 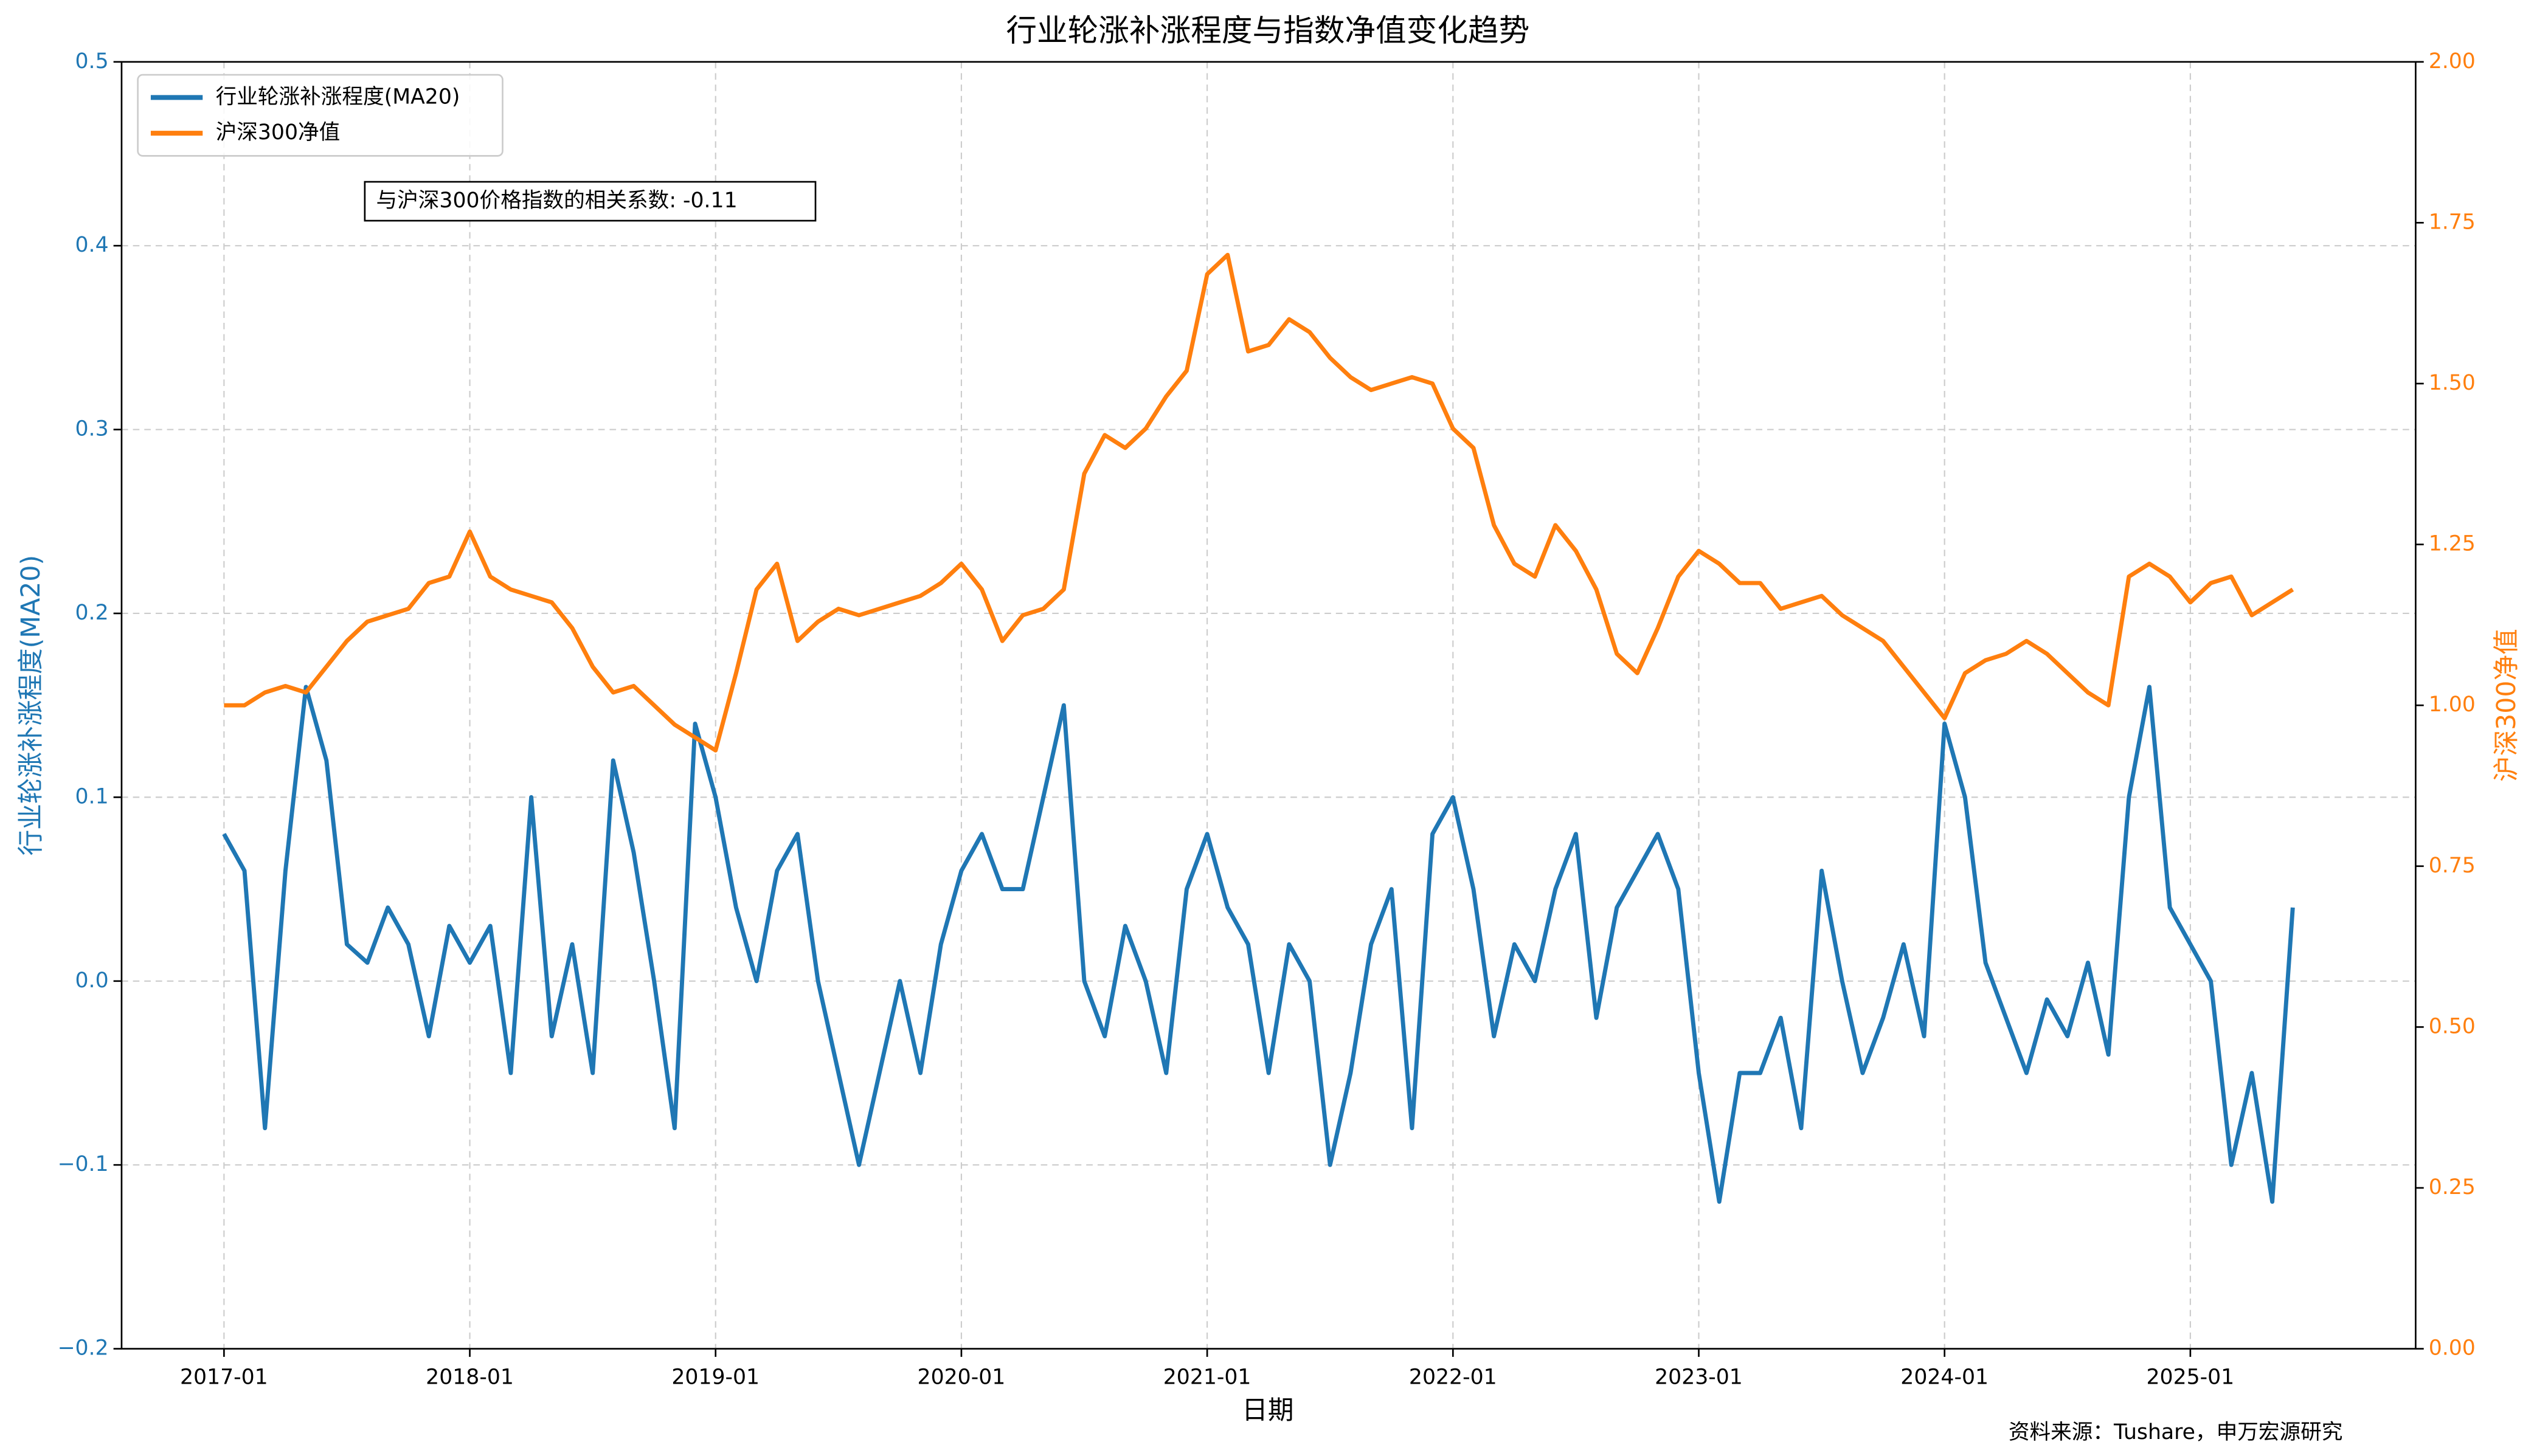 What do you see at coordinates (1699, 1377) in the screenshot?
I see `x-tick-label: 2023-01` at bounding box center [1699, 1377].